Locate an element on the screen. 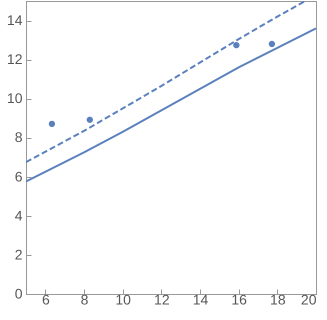  x-tick-label: 6 is located at coordinates (46, 300).